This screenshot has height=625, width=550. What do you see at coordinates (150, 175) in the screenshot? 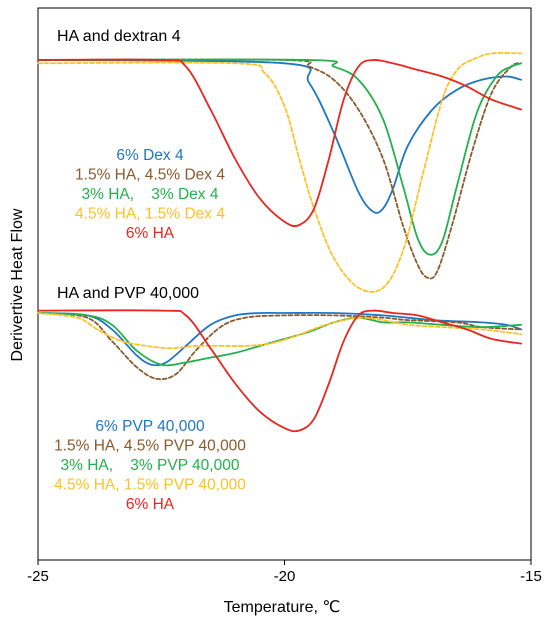
I see `legend-entry-1-5-ha-4-5-dex-4: 1.5% HA, 4.5% Dex 4` at bounding box center [150, 175].